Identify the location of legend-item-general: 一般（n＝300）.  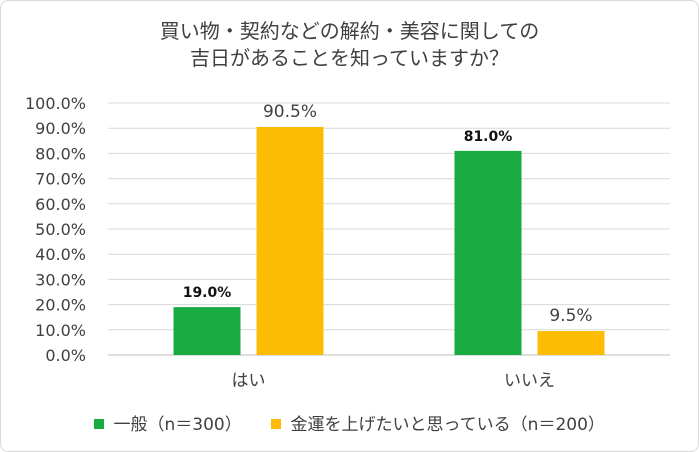
(168, 422).